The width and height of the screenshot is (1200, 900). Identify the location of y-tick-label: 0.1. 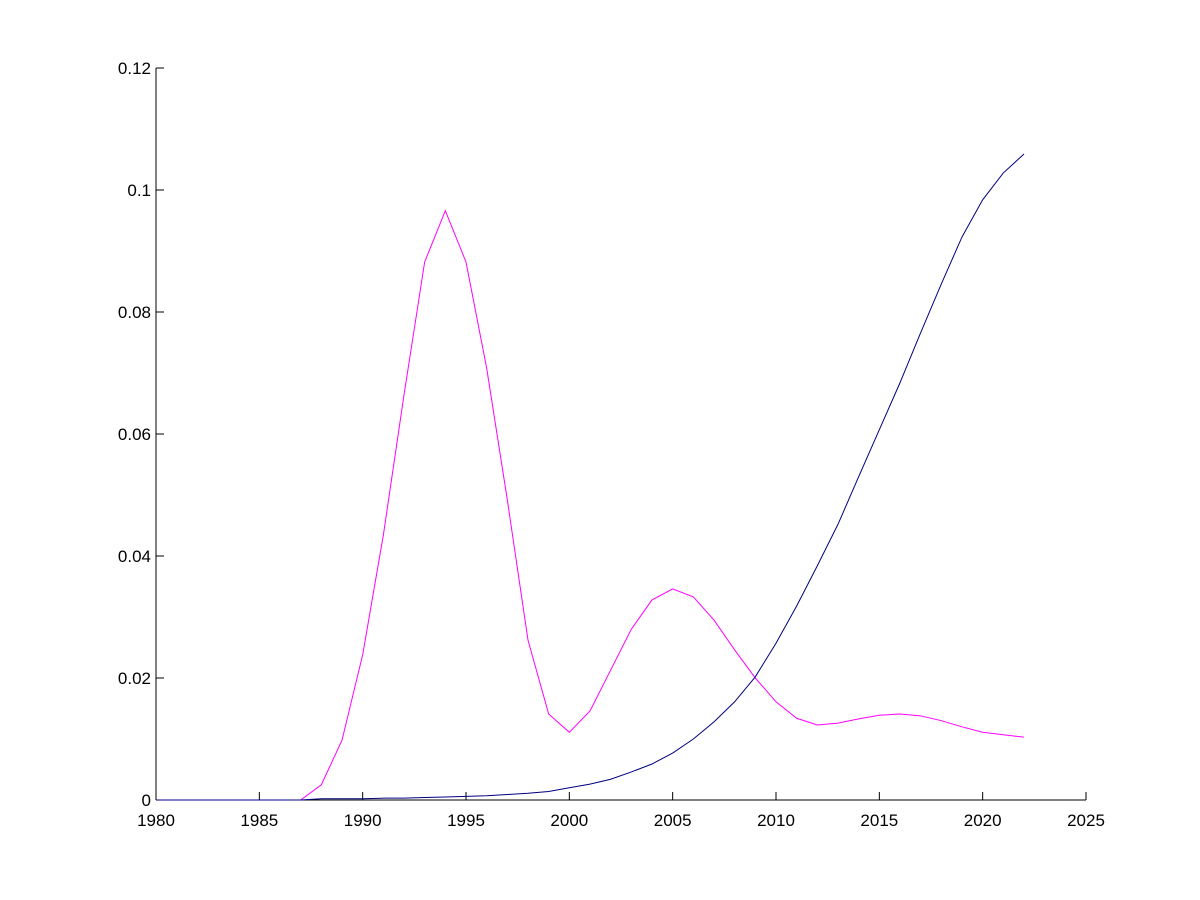
(139, 190).